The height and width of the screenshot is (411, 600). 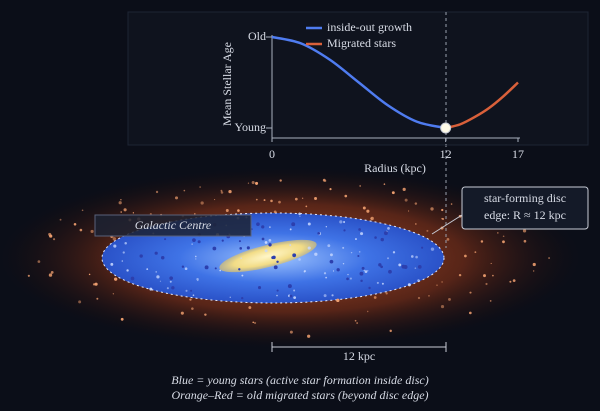 What do you see at coordinates (518, 154) in the screenshot?
I see `x-tick-label: 17` at bounding box center [518, 154].